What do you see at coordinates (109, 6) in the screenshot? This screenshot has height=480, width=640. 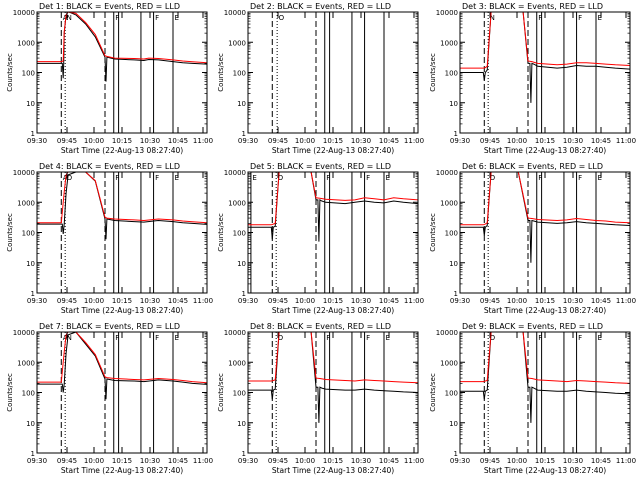 I see `panel-title: Det 1: BLACK = Events, RED = LLD` at bounding box center [109, 6].